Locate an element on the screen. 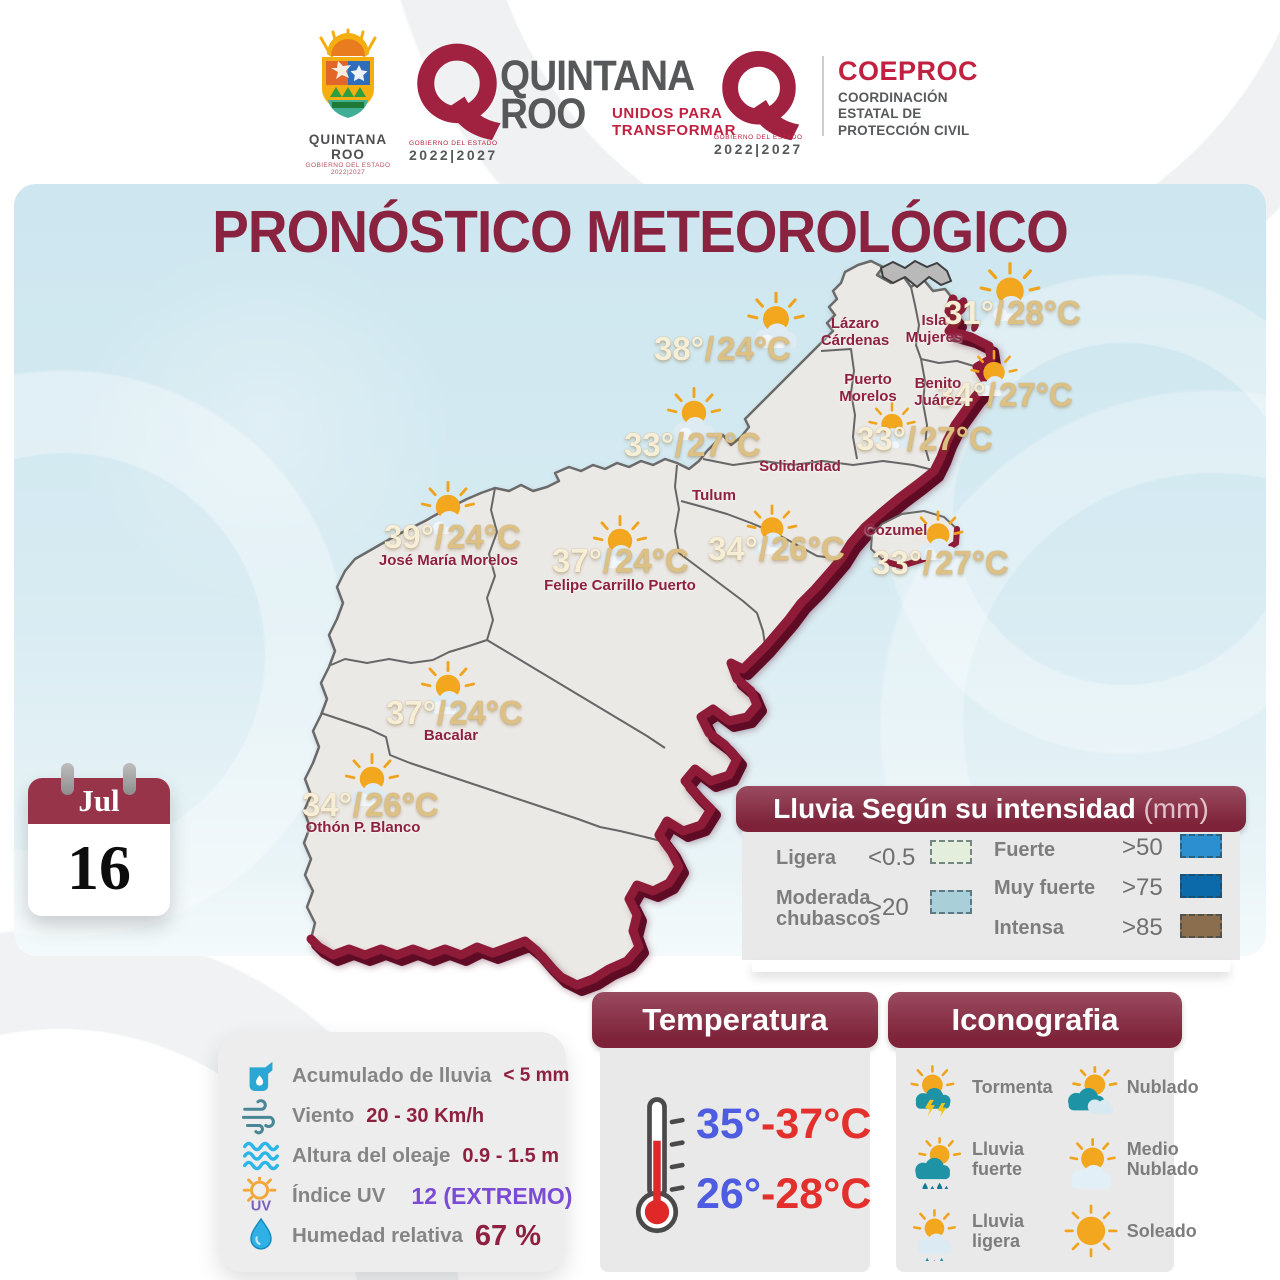  municipality-label-lazaro-cardenas: Lázaro Cárdenas is located at coordinates (855, 332).